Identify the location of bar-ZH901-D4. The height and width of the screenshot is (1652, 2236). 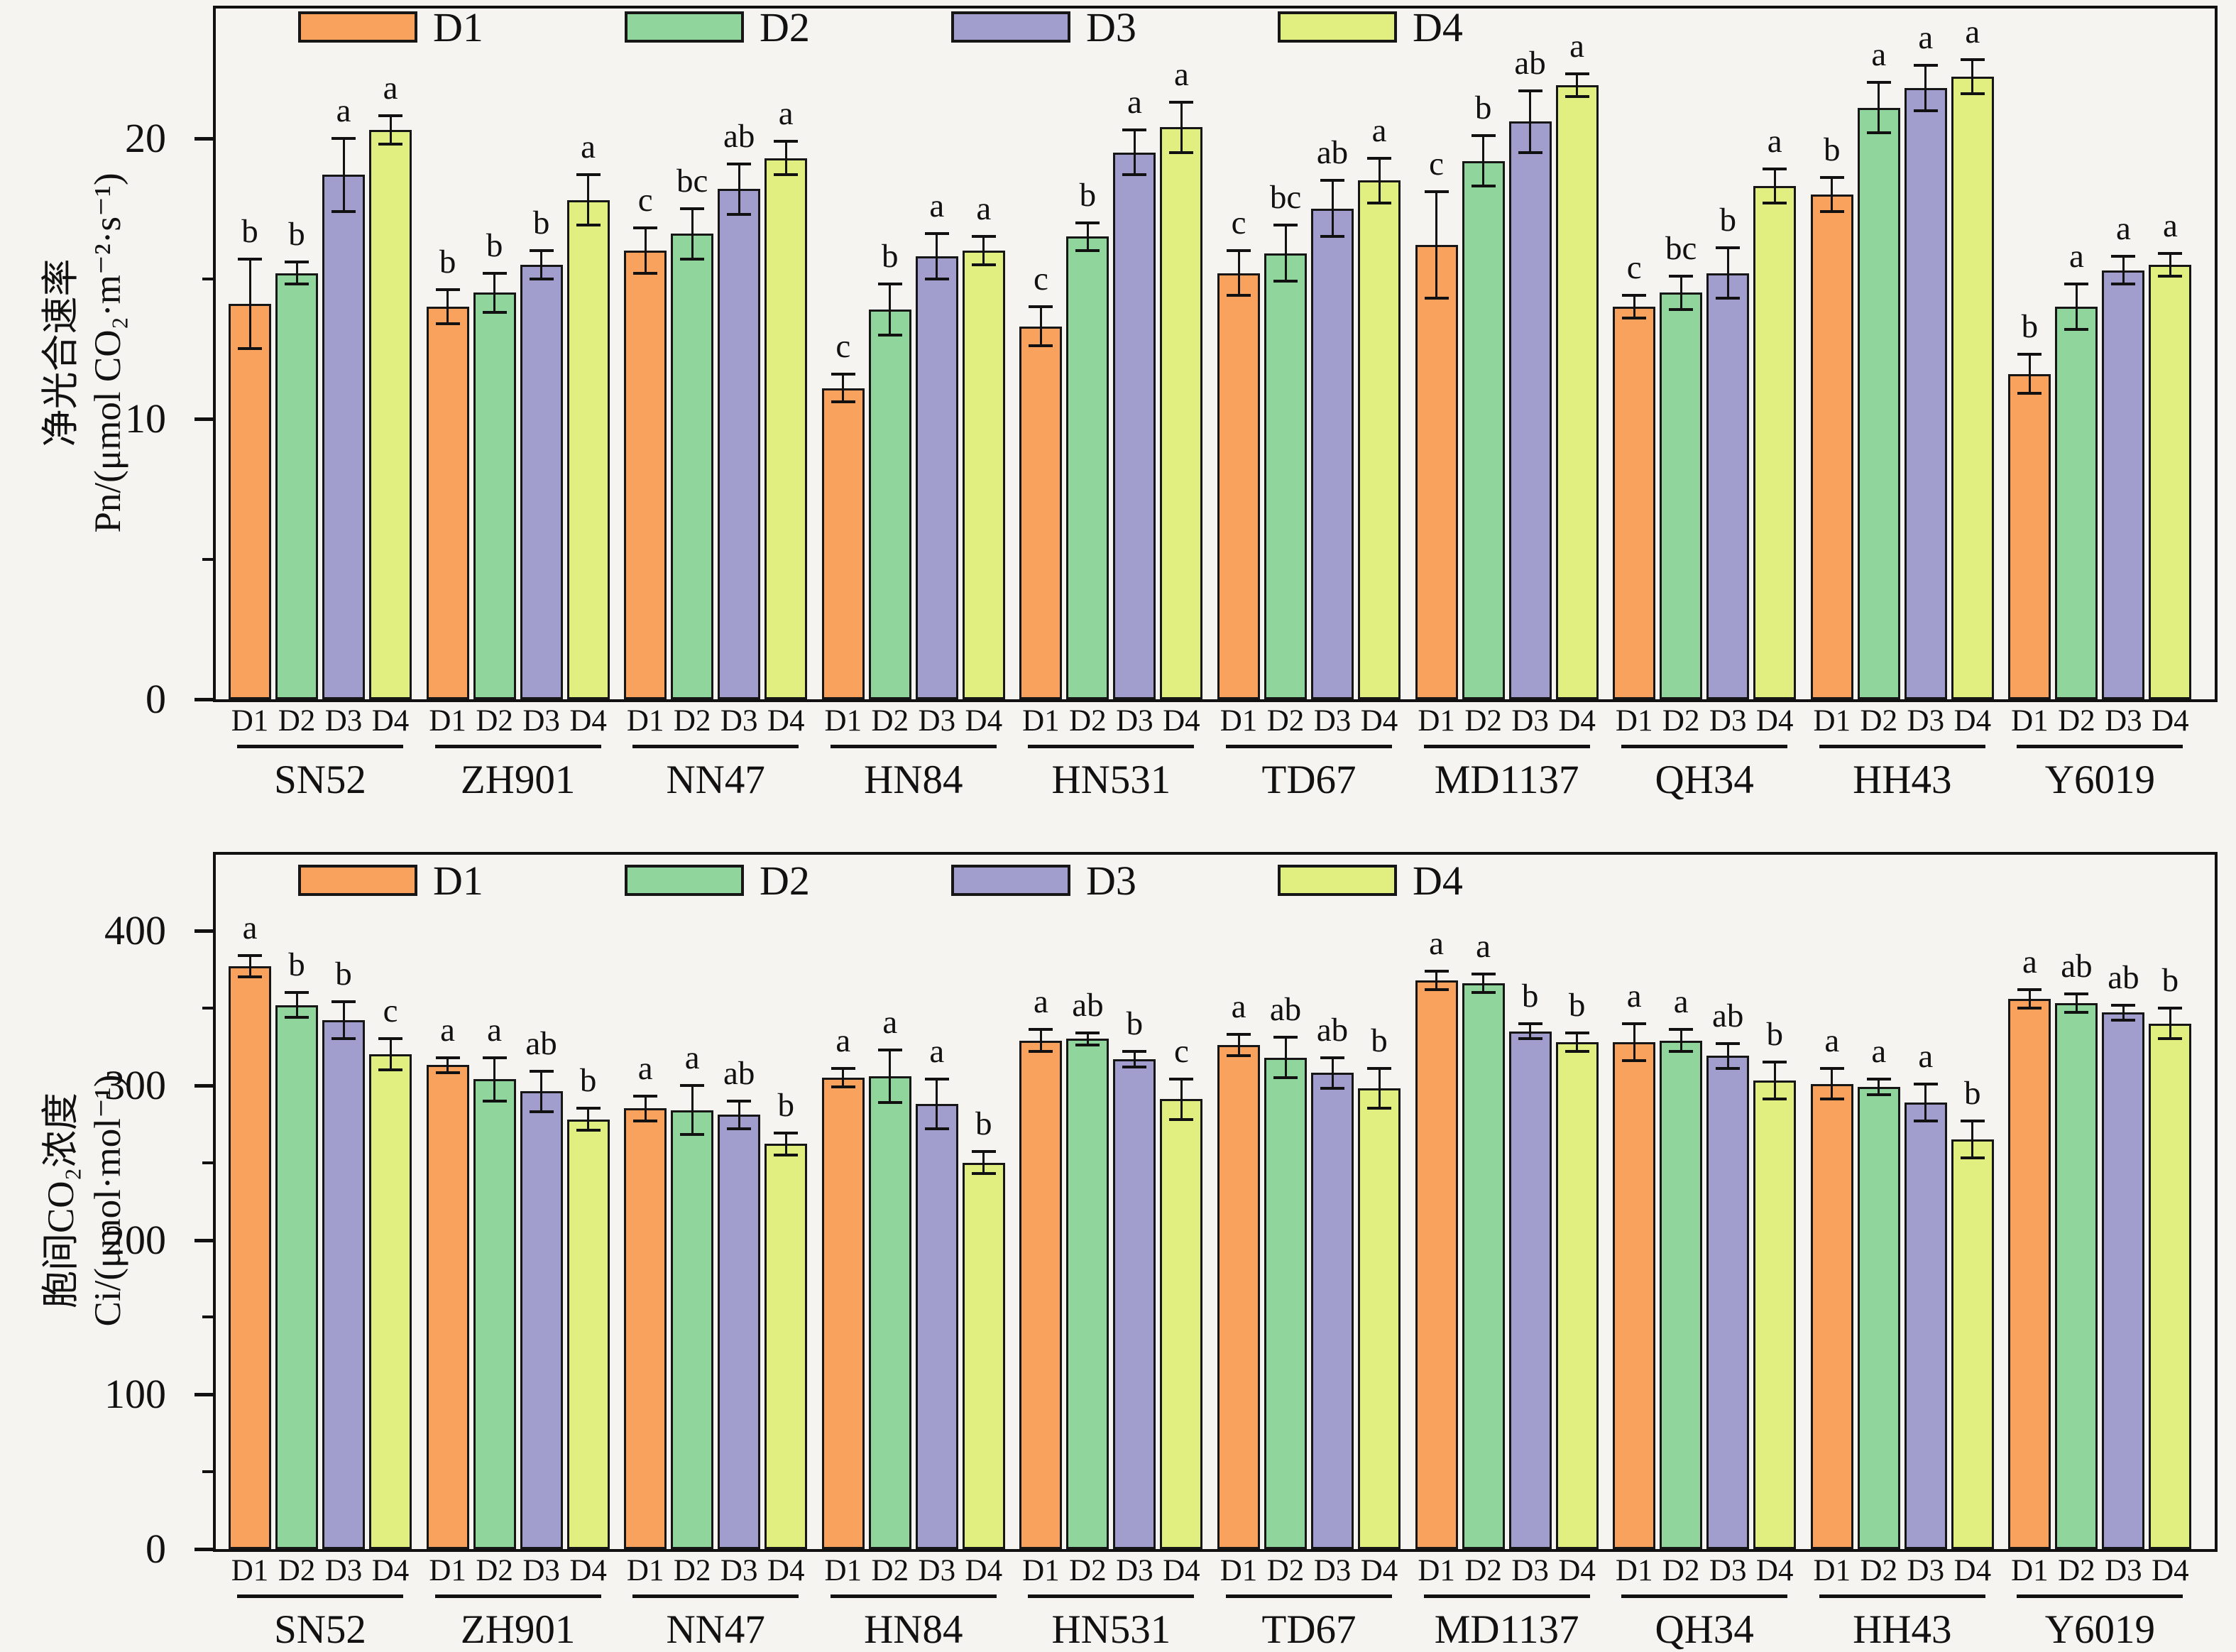
(588, 449).